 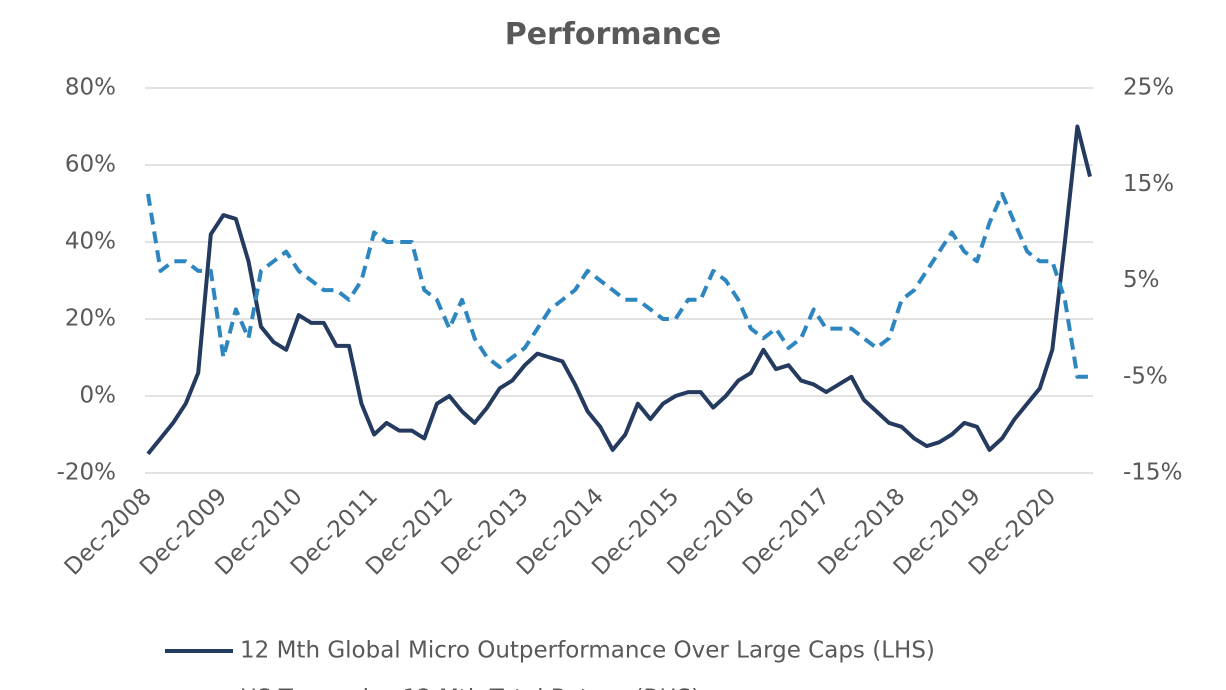 I want to click on y-tick-label: 20%, so click(x=90, y=319).